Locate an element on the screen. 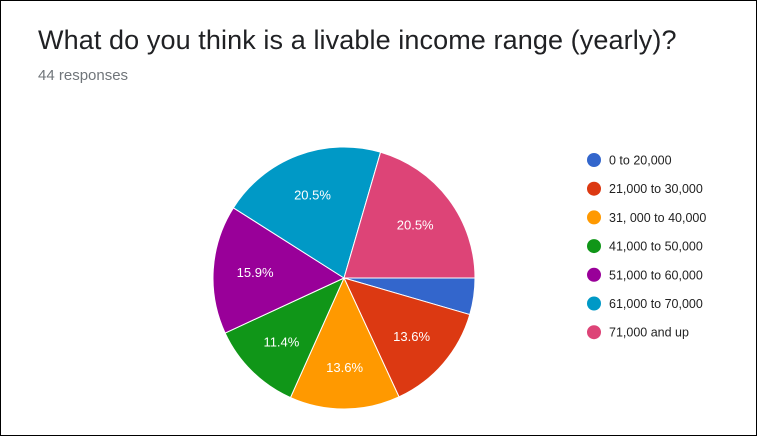 Image resolution: width=757 pixels, height=436 pixels. legend-label: 31, 000 to 40,000 is located at coordinates (657, 218).